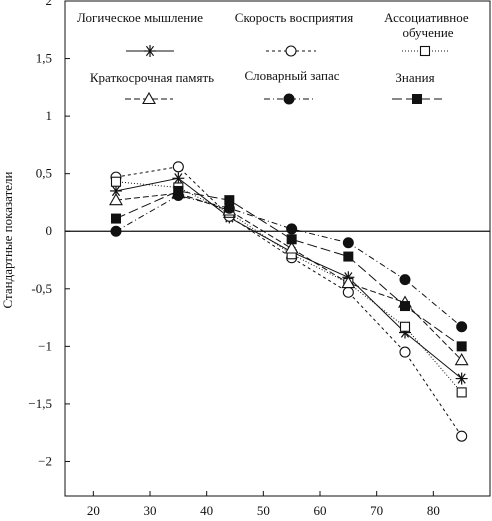 This screenshot has width=492, height=521. What do you see at coordinates (45, 460) in the screenshot?
I see `y-tick-label: −2` at bounding box center [45, 460].